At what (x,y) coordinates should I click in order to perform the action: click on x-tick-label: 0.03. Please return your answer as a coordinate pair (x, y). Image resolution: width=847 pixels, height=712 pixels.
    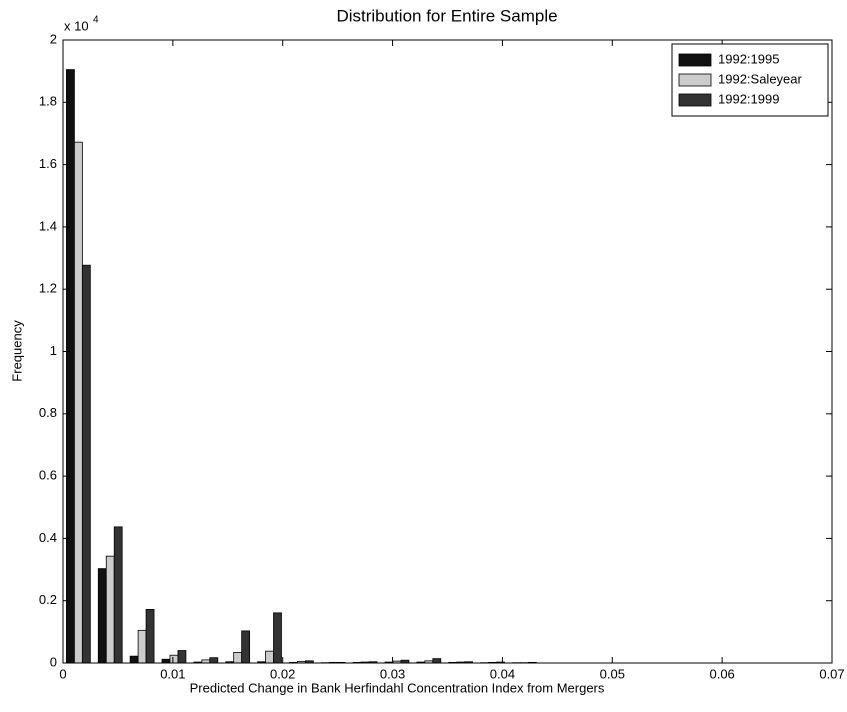
    Looking at the image, I should click on (392, 673).